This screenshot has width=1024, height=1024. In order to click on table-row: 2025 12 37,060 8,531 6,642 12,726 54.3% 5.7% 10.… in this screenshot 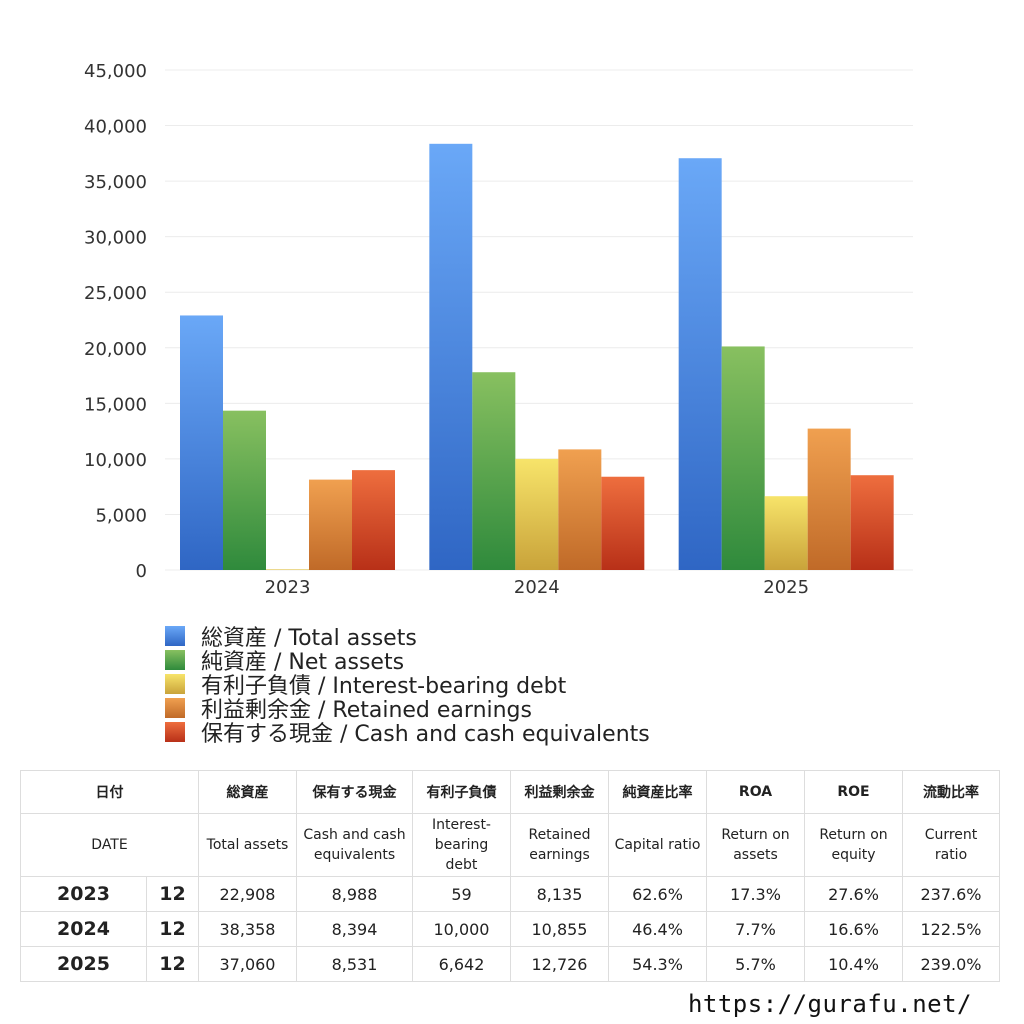, I will do `click(510, 964)`.